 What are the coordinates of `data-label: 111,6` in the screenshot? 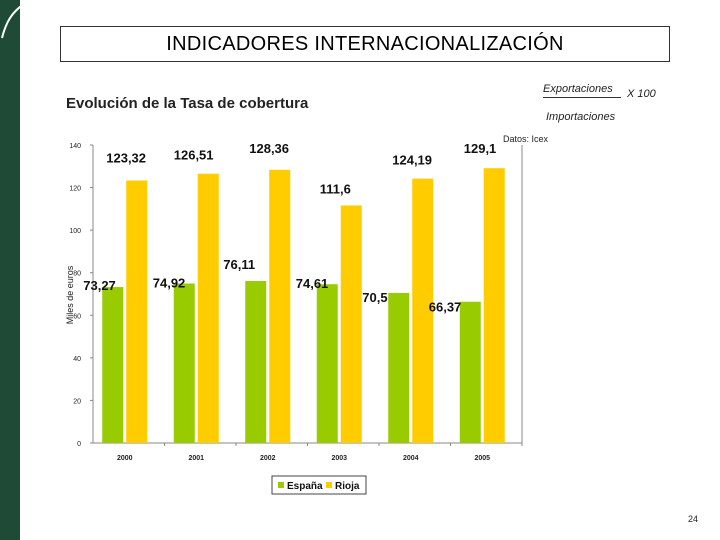 It's located at (335, 188).